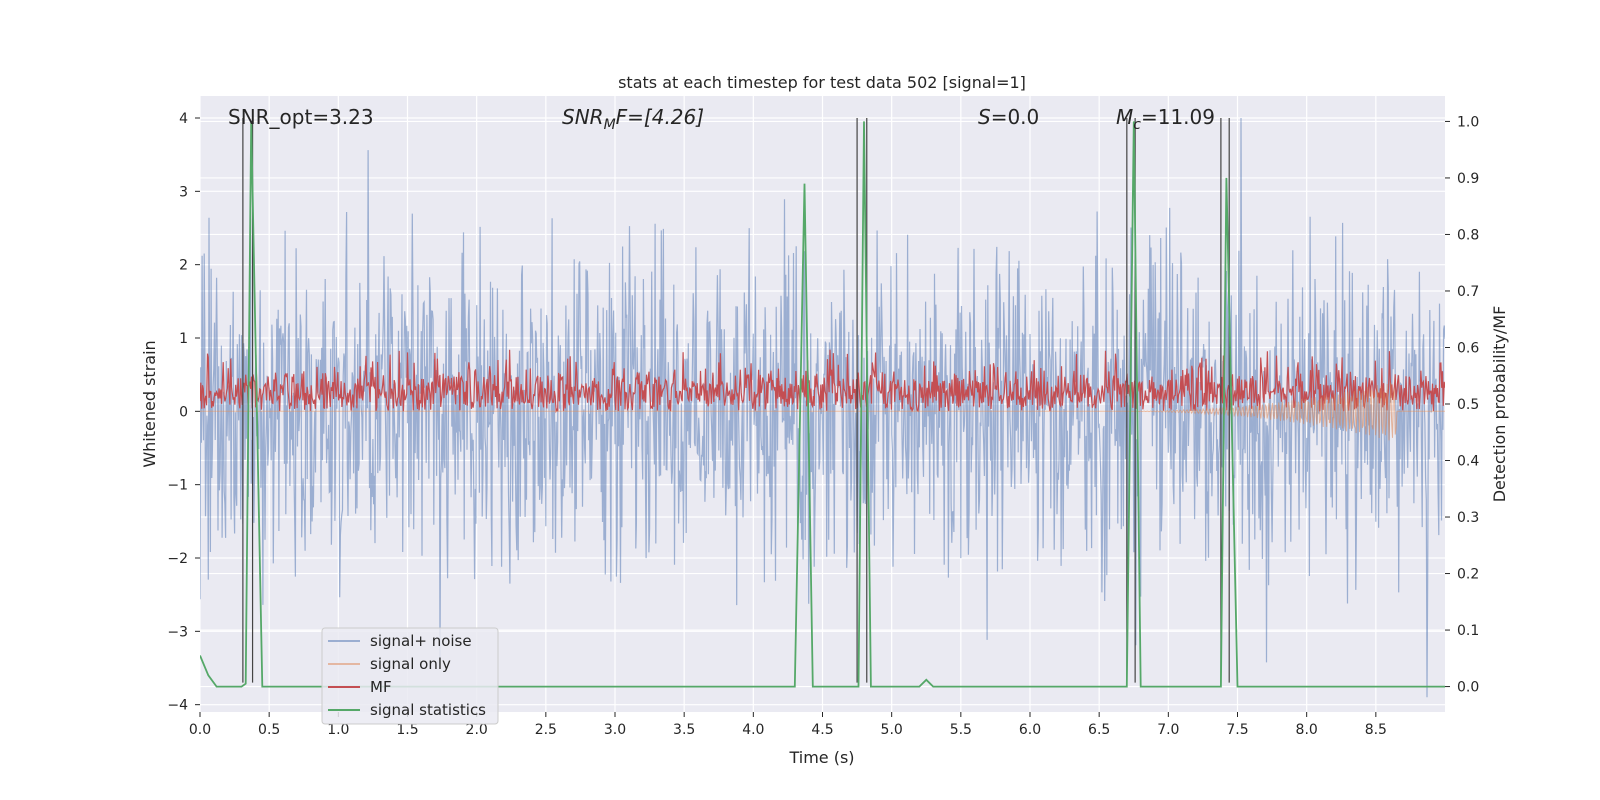  I want to click on x-tick-label: 6.0, so click(1030, 730).